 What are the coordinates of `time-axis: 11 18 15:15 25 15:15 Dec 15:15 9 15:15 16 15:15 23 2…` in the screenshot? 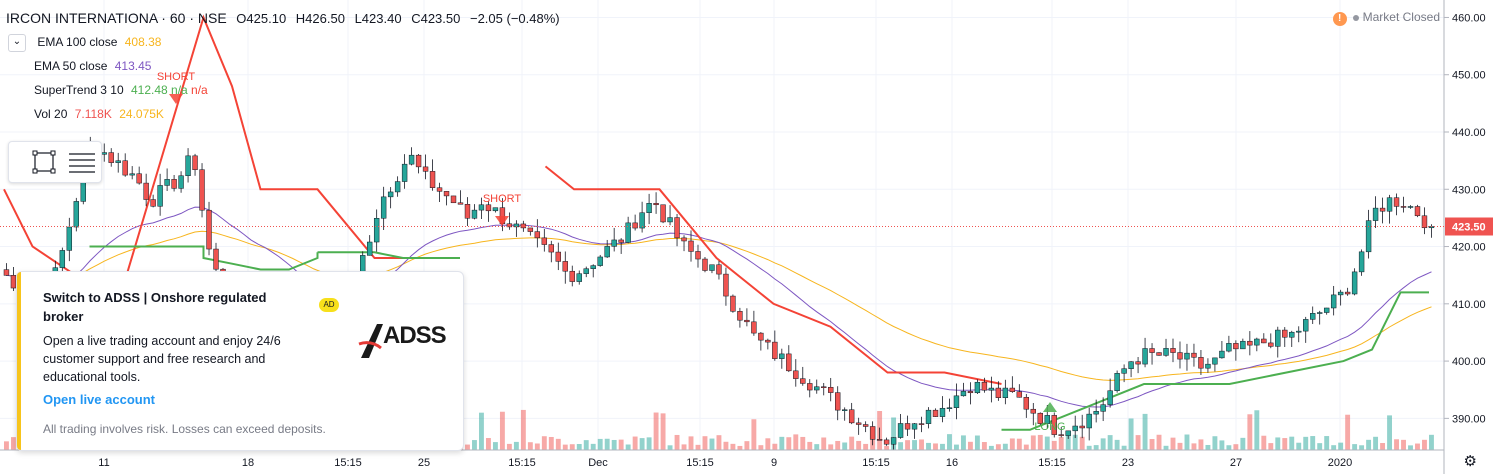 It's located at (722, 459).